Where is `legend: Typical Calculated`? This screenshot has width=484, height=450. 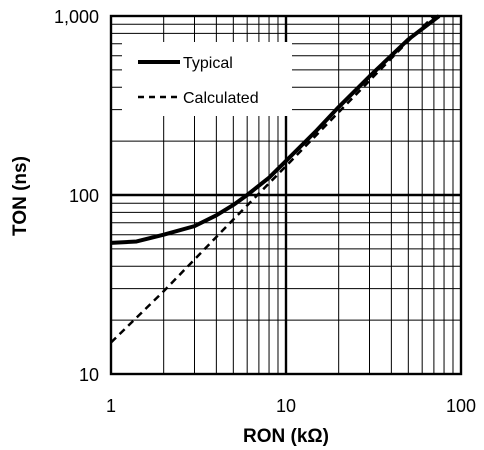
legend: Typical Calculated is located at coordinates (207, 79).